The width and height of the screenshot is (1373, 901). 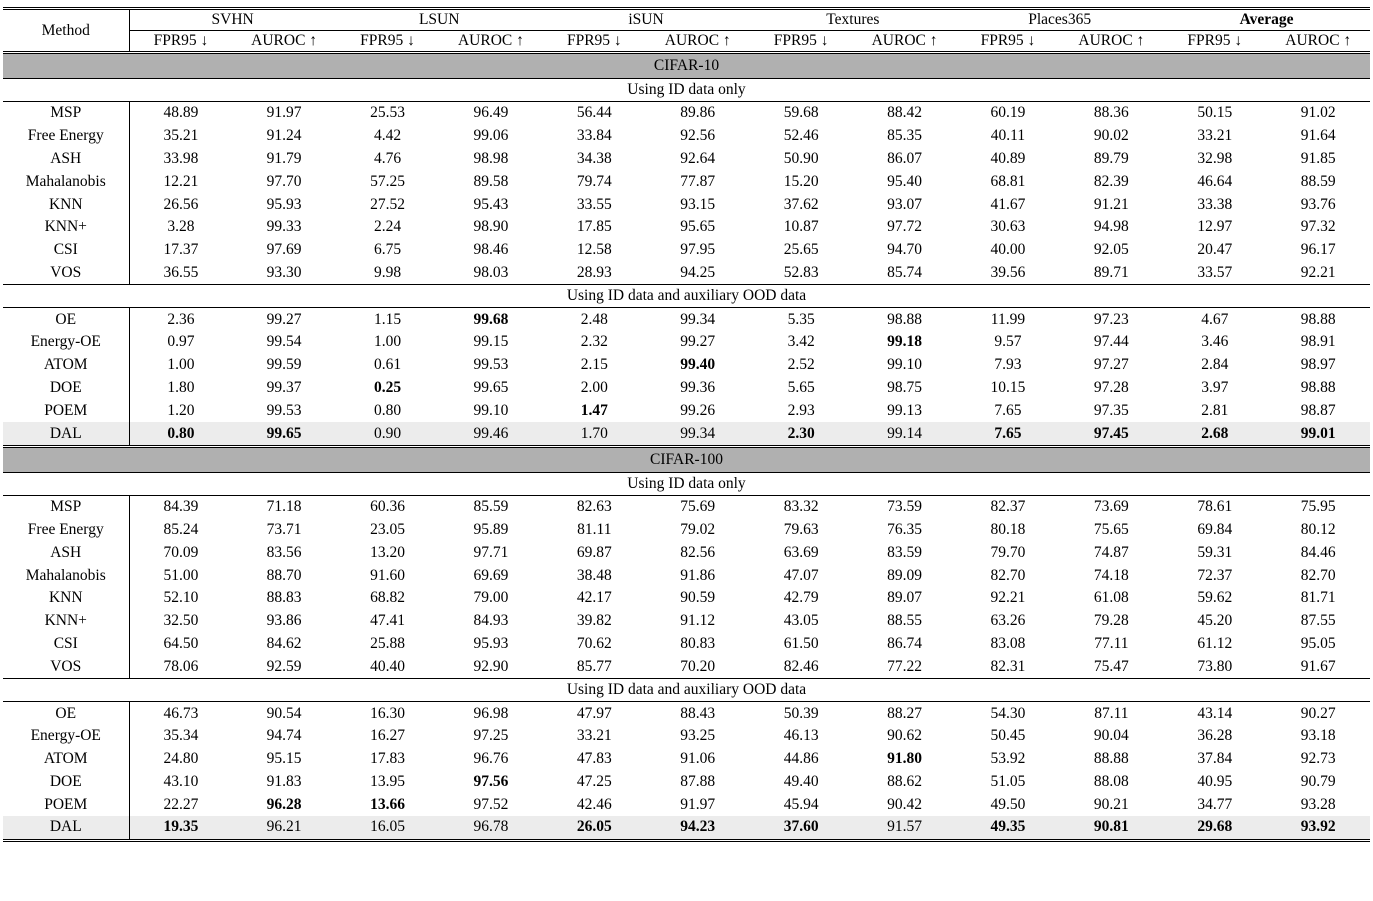 I want to click on value-cell: 79.02, so click(x=698, y=530).